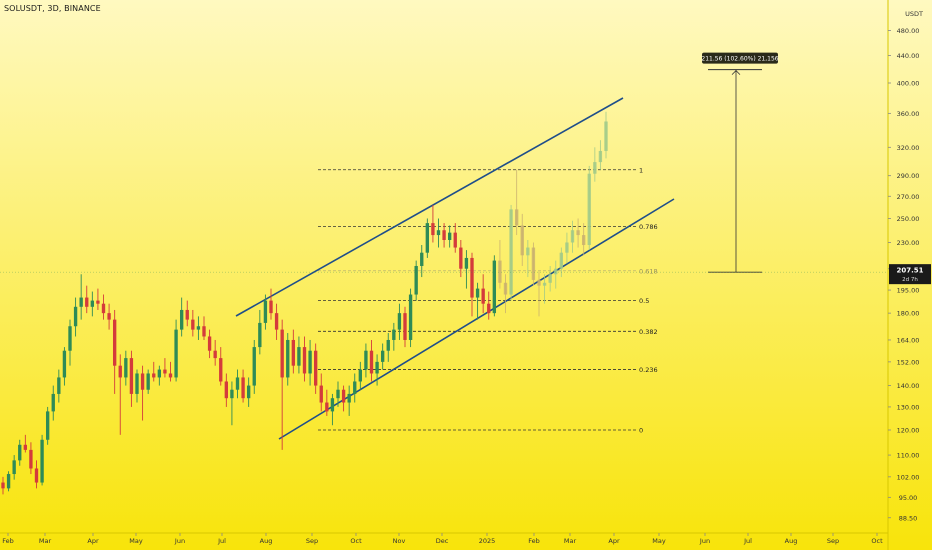  Describe the element at coordinates (648, 332) in the screenshot. I see `fib-level-label: 0.382` at that location.